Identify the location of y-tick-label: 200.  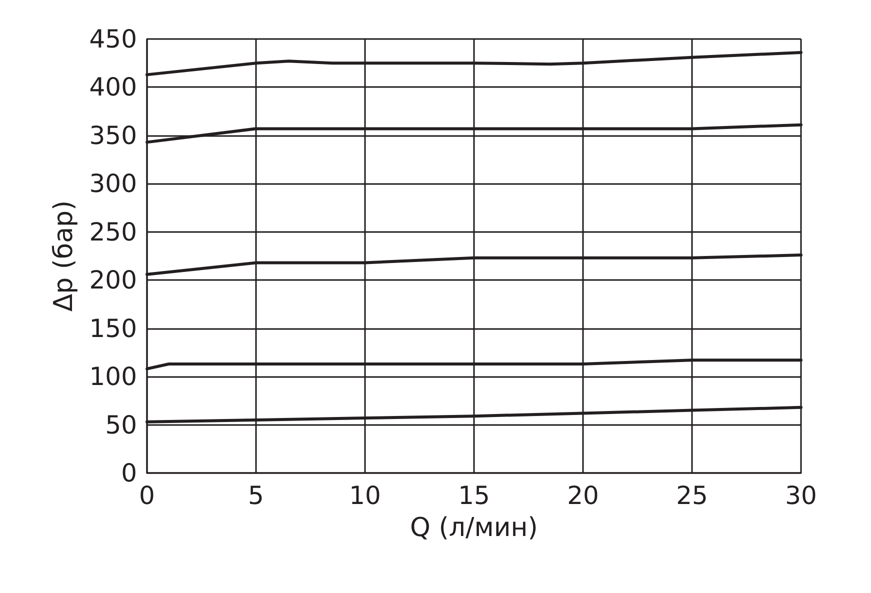
(113, 280).